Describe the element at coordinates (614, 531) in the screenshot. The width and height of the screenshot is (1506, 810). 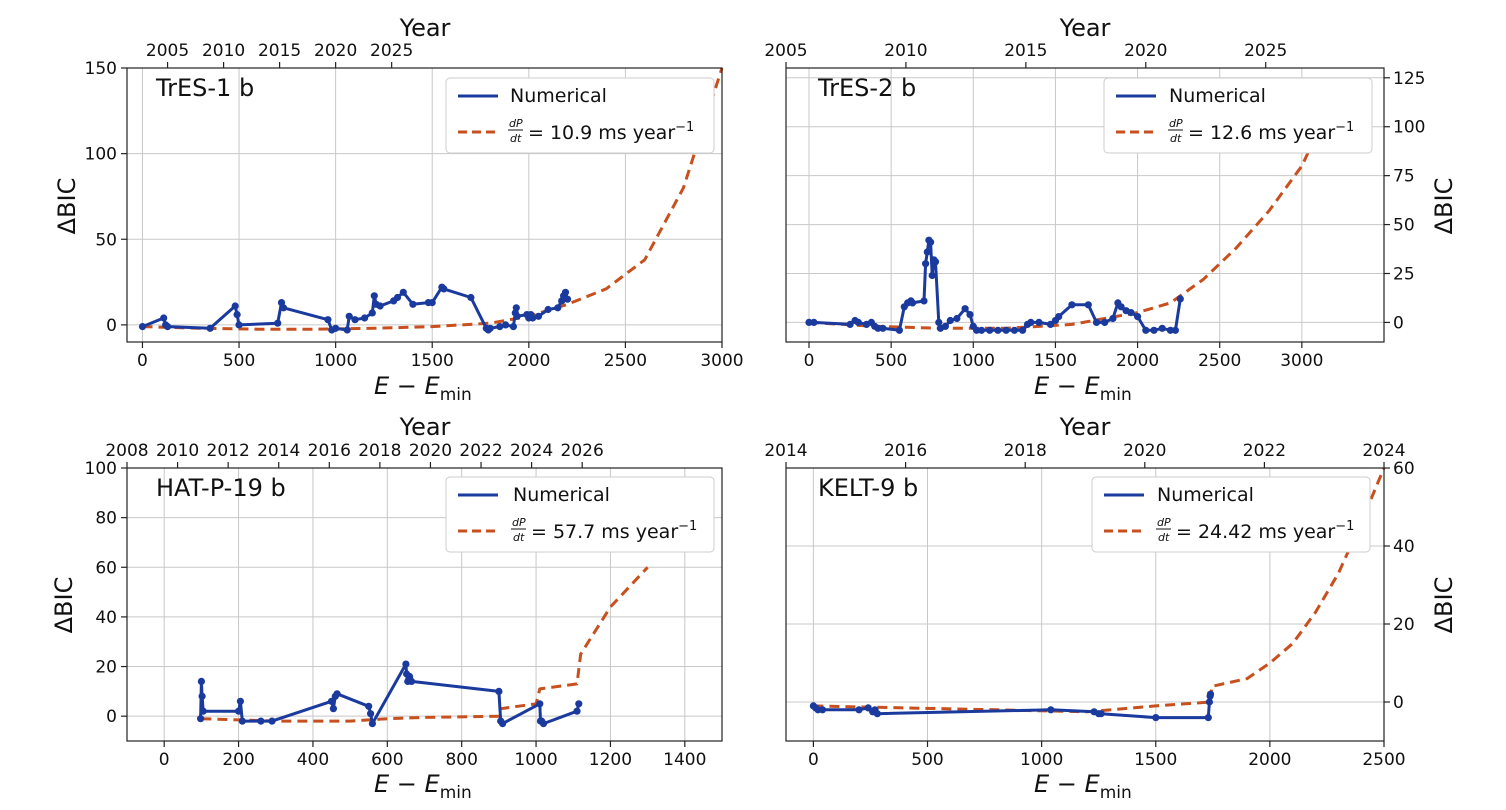
I see `legend-fit-label: = 57.7 ms year−1` at that location.